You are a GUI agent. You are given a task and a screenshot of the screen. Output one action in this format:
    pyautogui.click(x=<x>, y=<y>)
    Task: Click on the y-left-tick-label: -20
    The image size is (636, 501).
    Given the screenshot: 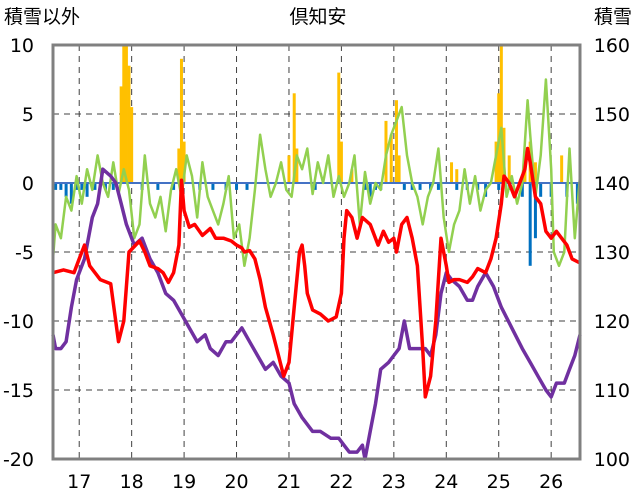 What is the action you would take?
    pyautogui.click(x=18, y=460)
    